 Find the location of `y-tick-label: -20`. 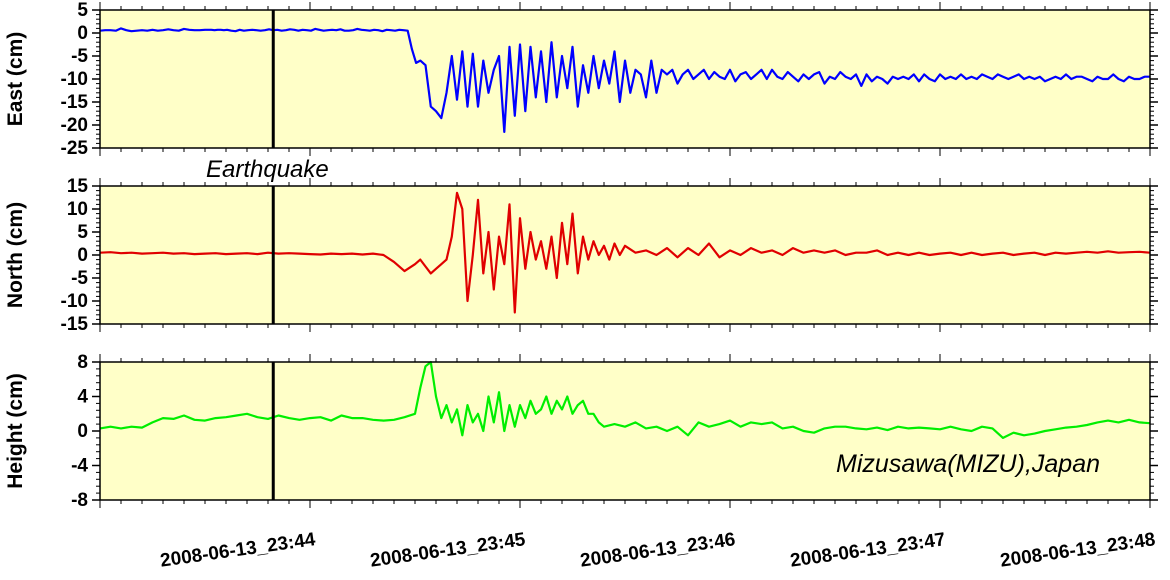

y-tick-label: -20 is located at coordinates (74, 125).